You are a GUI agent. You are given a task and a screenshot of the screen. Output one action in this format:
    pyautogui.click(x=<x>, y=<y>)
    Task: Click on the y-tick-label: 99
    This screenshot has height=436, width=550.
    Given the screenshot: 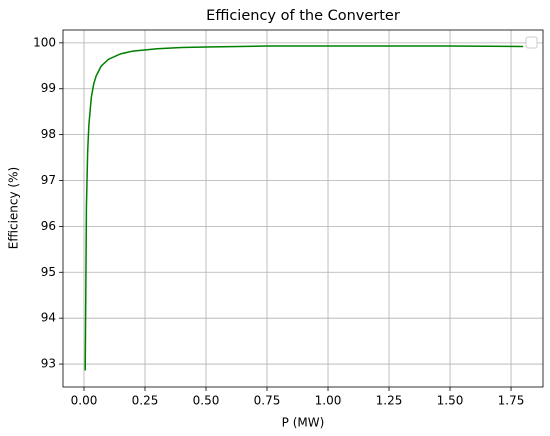 What is the action you would take?
    pyautogui.click(x=48, y=88)
    